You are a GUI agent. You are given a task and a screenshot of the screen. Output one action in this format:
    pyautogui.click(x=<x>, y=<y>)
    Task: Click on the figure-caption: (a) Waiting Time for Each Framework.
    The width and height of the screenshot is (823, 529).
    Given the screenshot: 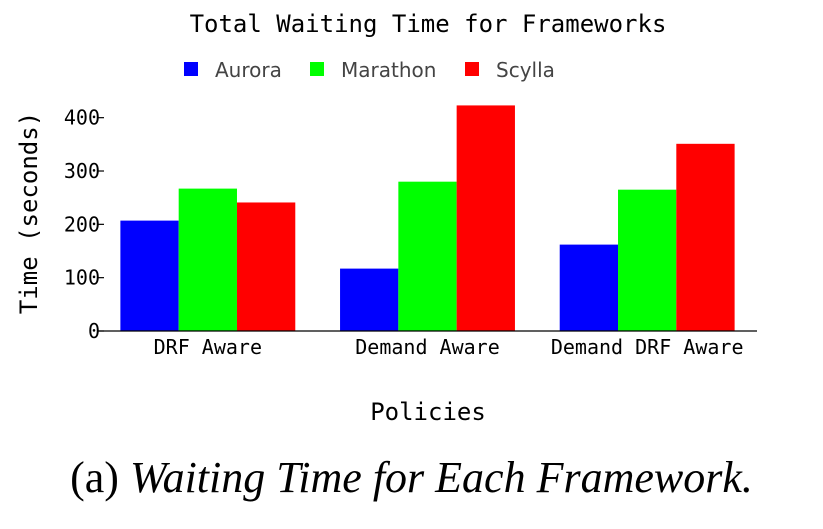 What is the action you would take?
    pyautogui.click(x=411, y=477)
    